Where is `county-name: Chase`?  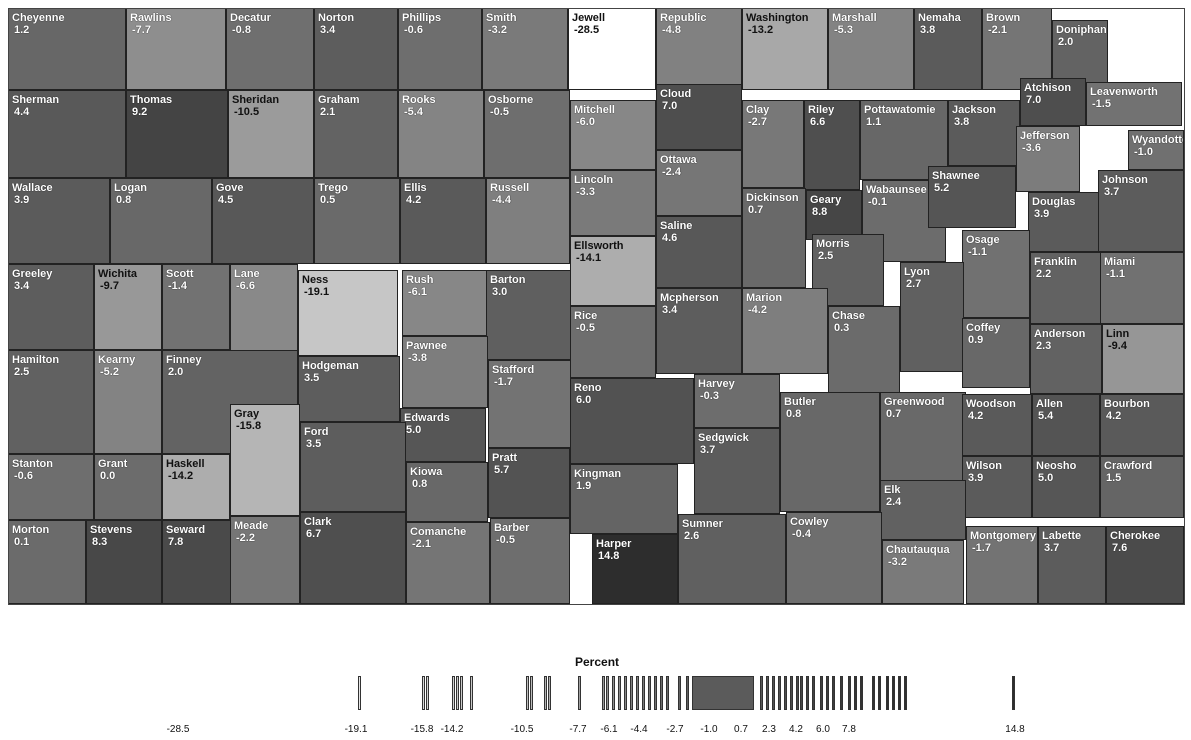 county-name: Chase is located at coordinates (849, 316).